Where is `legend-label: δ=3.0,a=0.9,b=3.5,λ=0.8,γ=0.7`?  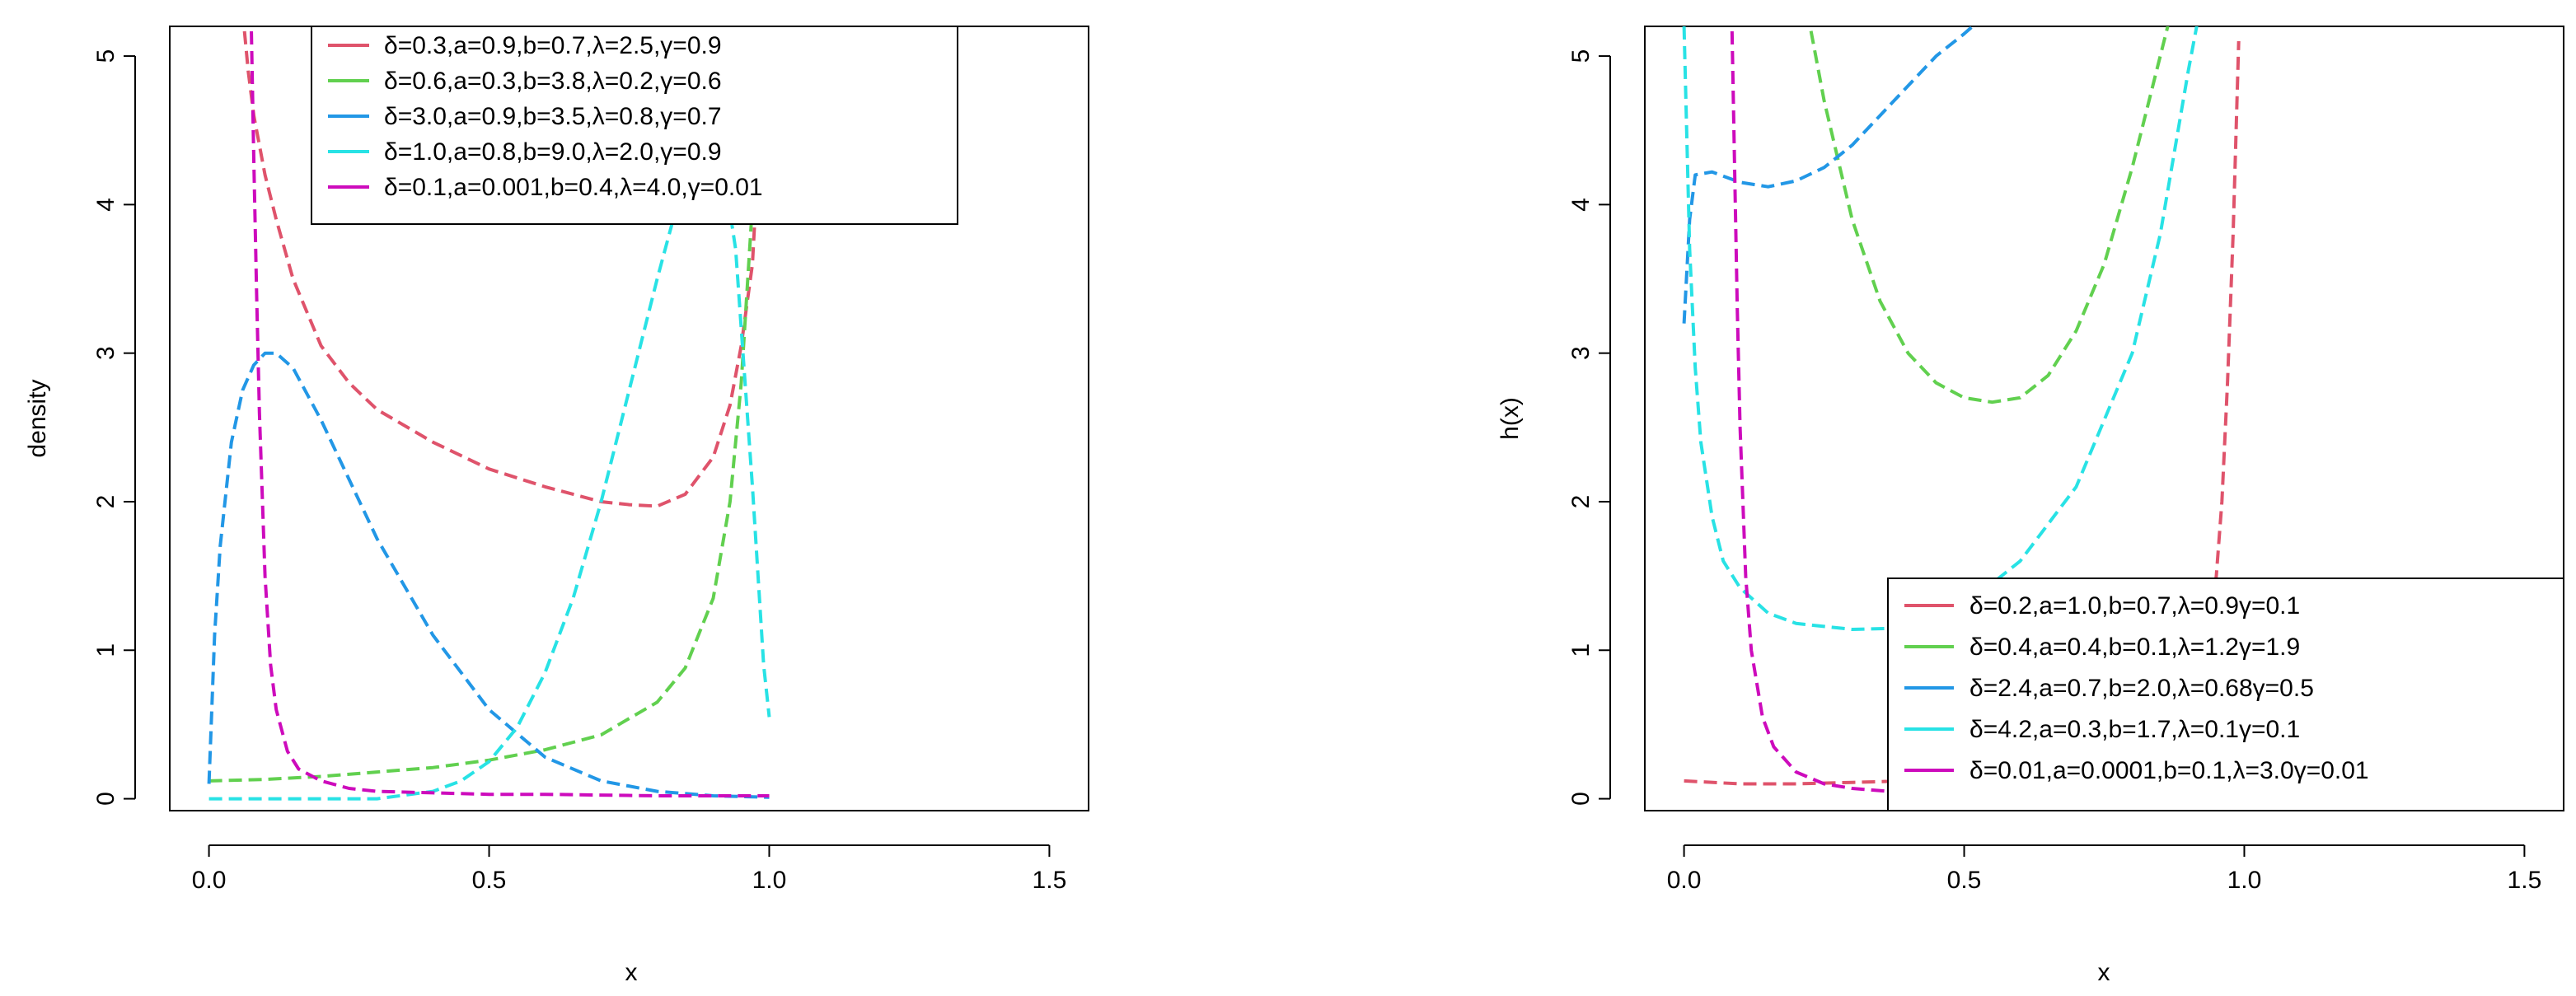
legend-label: δ=3.0,a=0.9,b=3.5,λ=0.8,γ=0.7 is located at coordinates (553, 116).